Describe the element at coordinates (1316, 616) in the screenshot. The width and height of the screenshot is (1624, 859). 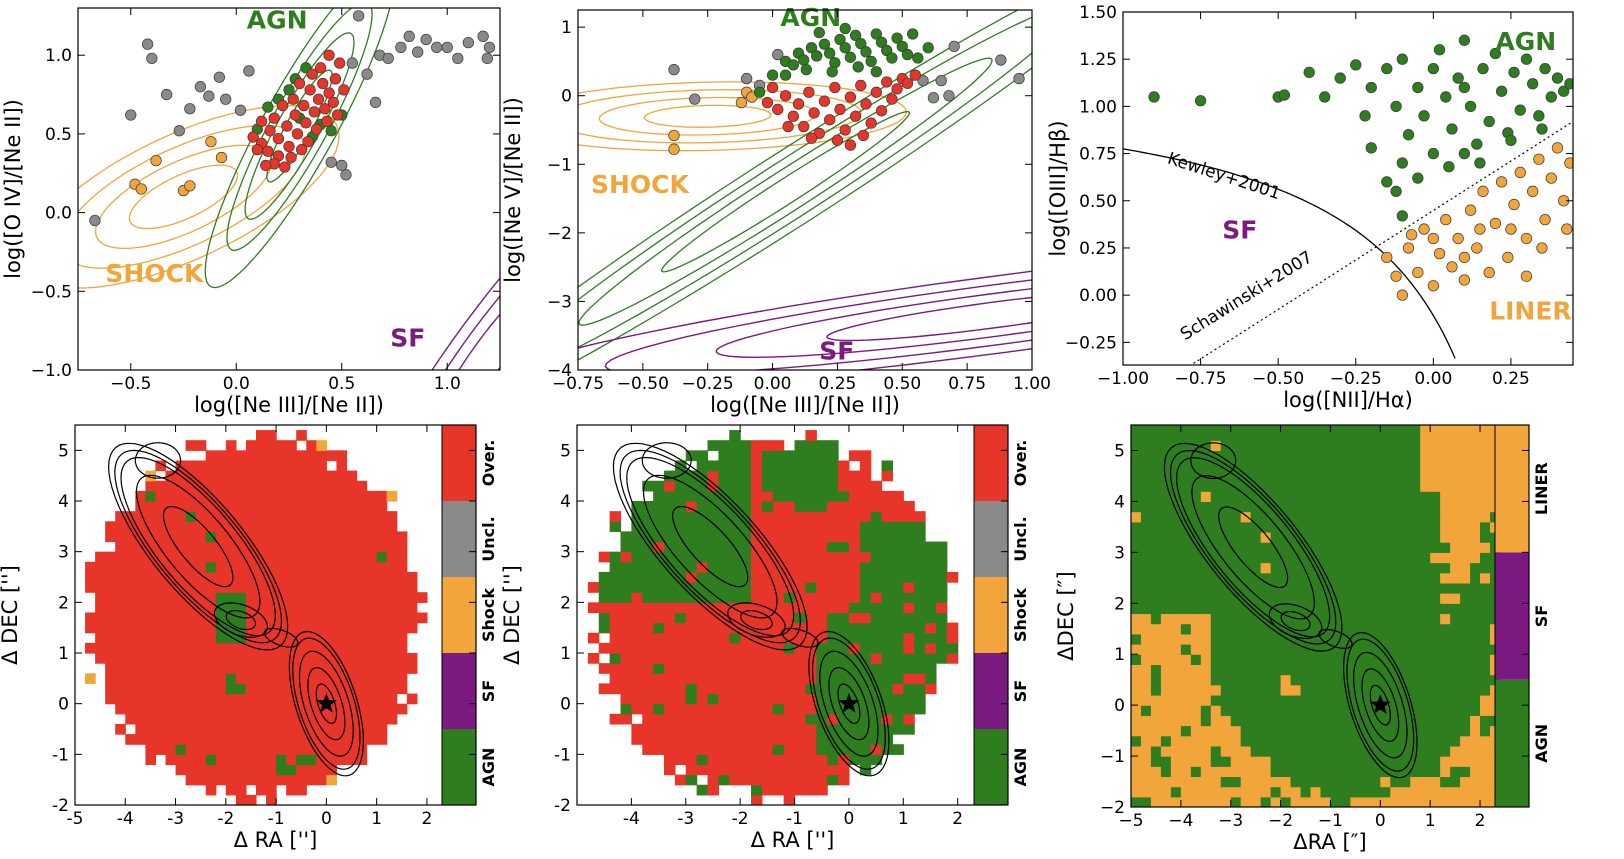
I see `map-cells` at that location.